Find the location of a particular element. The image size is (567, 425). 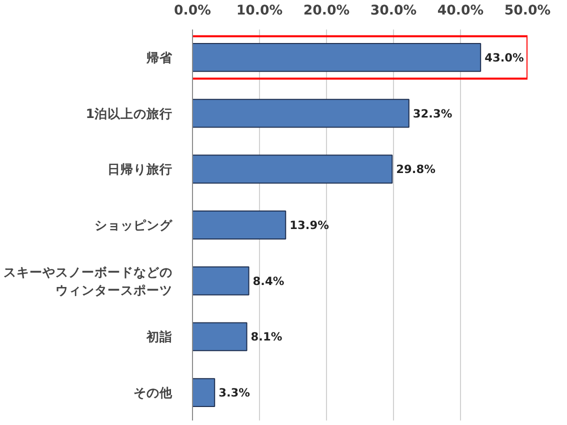

x-tick-label: 10.0% is located at coordinates (259, 11).